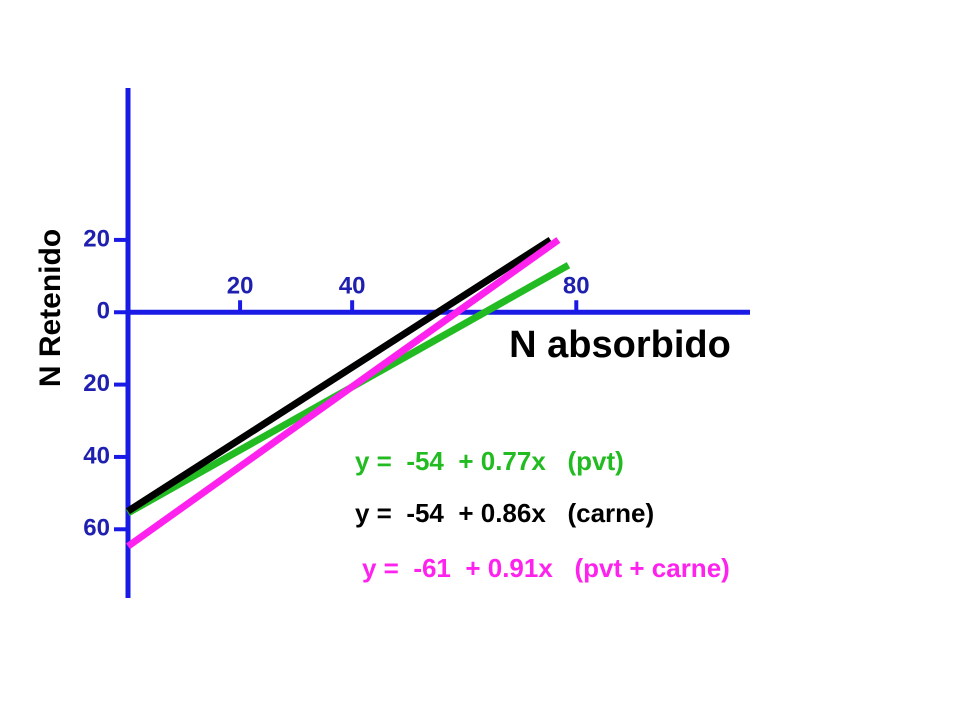 The image size is (960, 720). What do you see at coordinates (96, 528) in the screenshot?
I see `y-tick-label: 60` at bounding box center [96, 528].